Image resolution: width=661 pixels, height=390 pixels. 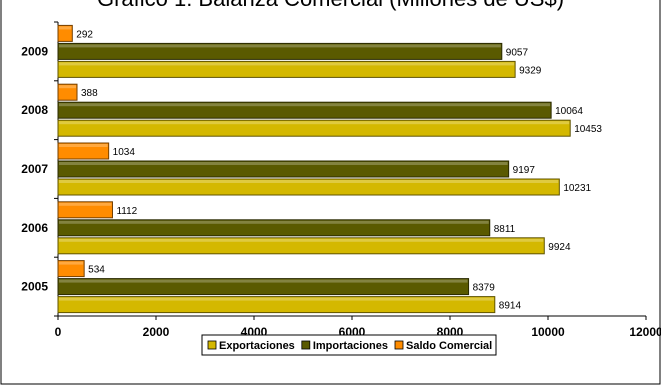 I want to click on legend-label: Importaciones, so click(x=350, y=346).